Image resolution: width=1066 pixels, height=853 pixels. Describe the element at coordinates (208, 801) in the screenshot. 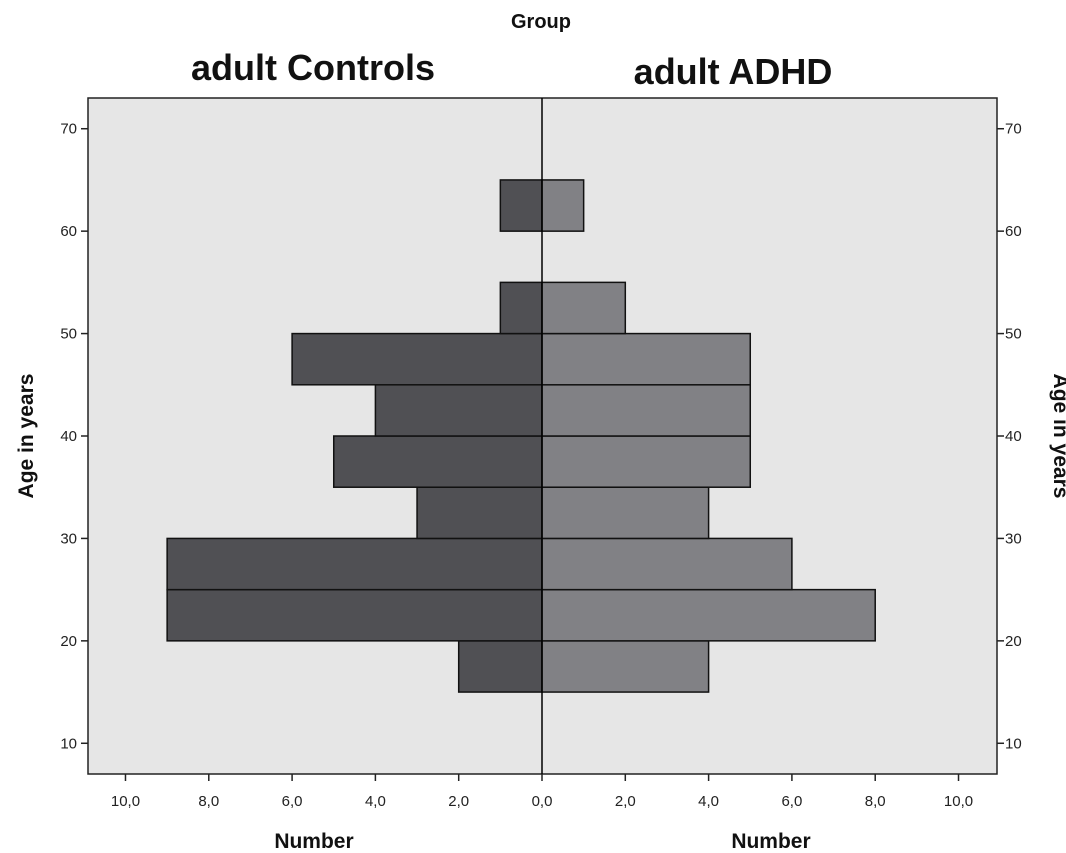

I see `x-tick-label-left: 8,0` at that location.